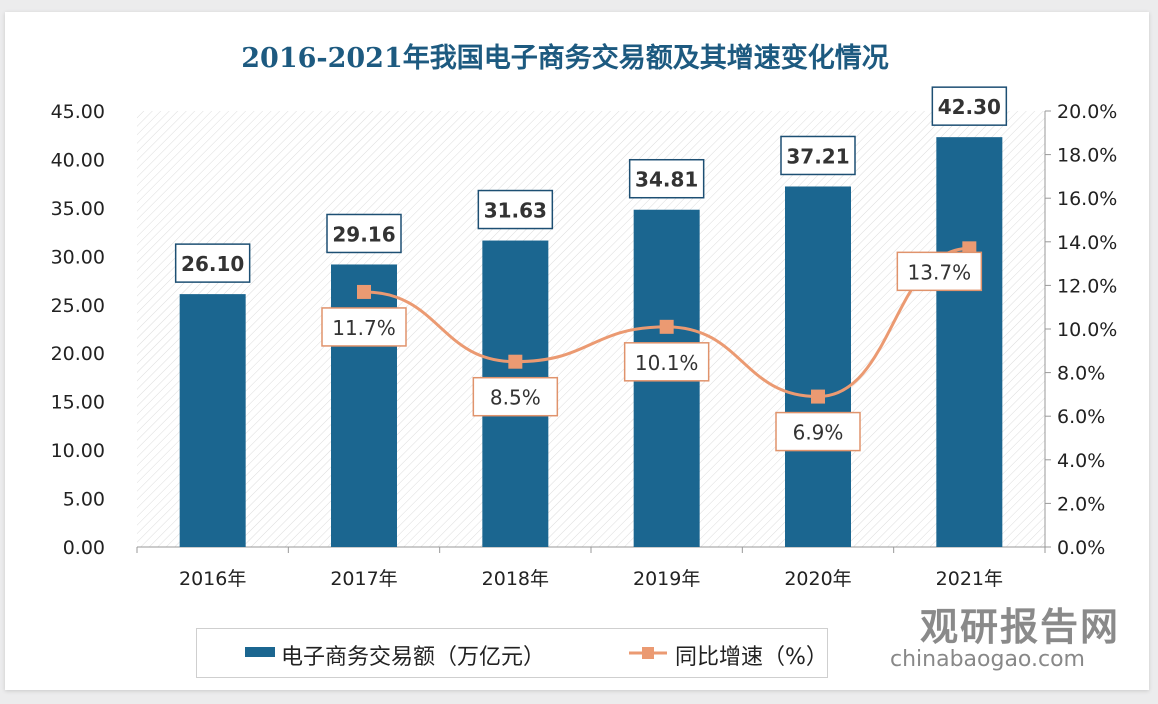  Describe the element at coordinates (84, 548) in the screenshot. I see `y-left-tick: 0.00` at that location.